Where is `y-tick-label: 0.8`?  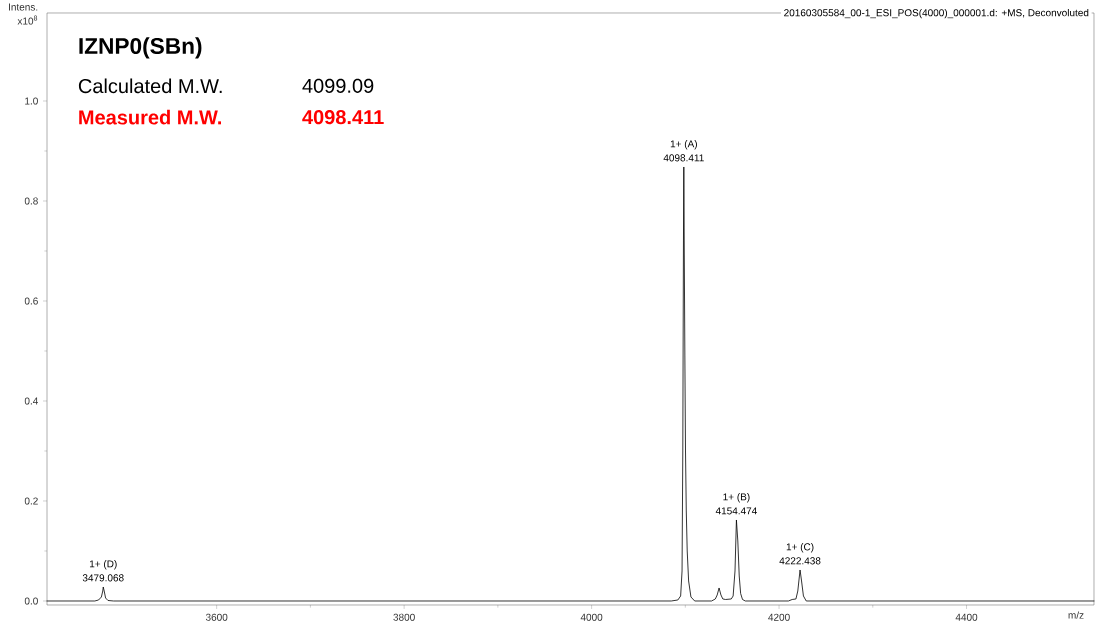
y-tick-label: 0.8 is located at coordinates (31, 201).